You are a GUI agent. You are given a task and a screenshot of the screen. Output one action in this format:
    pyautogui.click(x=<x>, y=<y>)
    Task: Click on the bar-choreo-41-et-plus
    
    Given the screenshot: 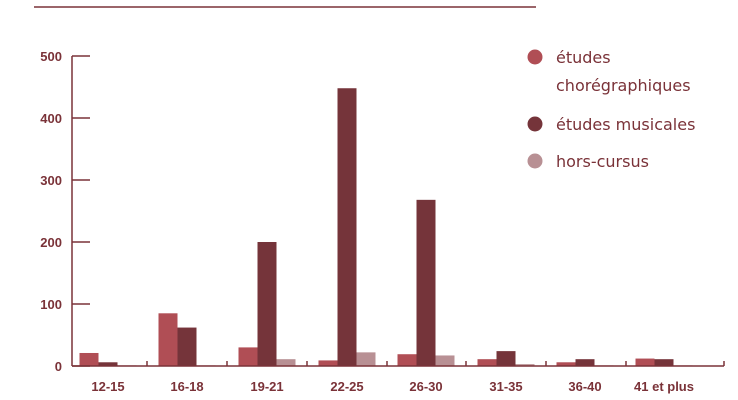 What is the action you would take?
    pyautogui.click(x=645, y=362)
    